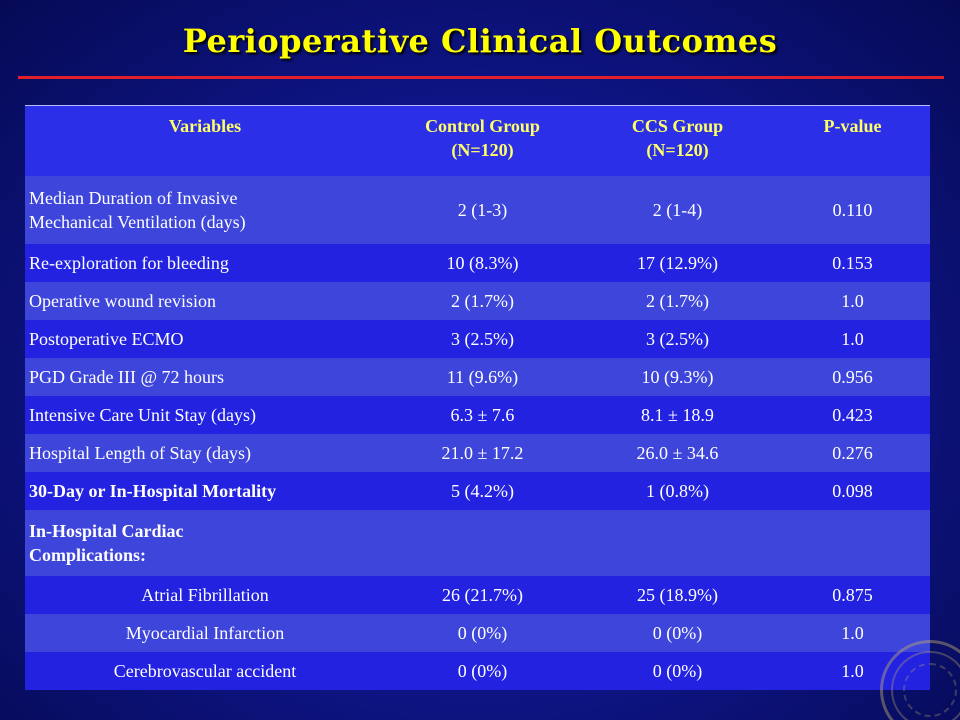  I want to click on row-control-value: 11 (9.6%), so click(482, 376).